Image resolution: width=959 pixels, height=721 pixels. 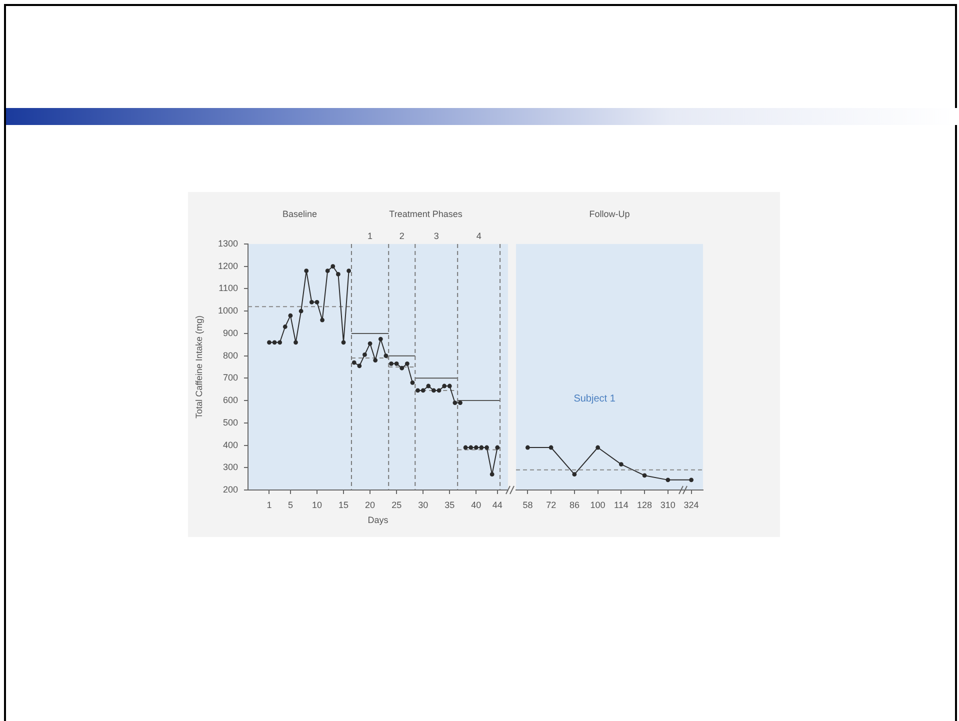 What do you see at coordinates (228, 288) in the screenshot?
I see `y-tick-label: 1100` at bounding box center [228, 288].